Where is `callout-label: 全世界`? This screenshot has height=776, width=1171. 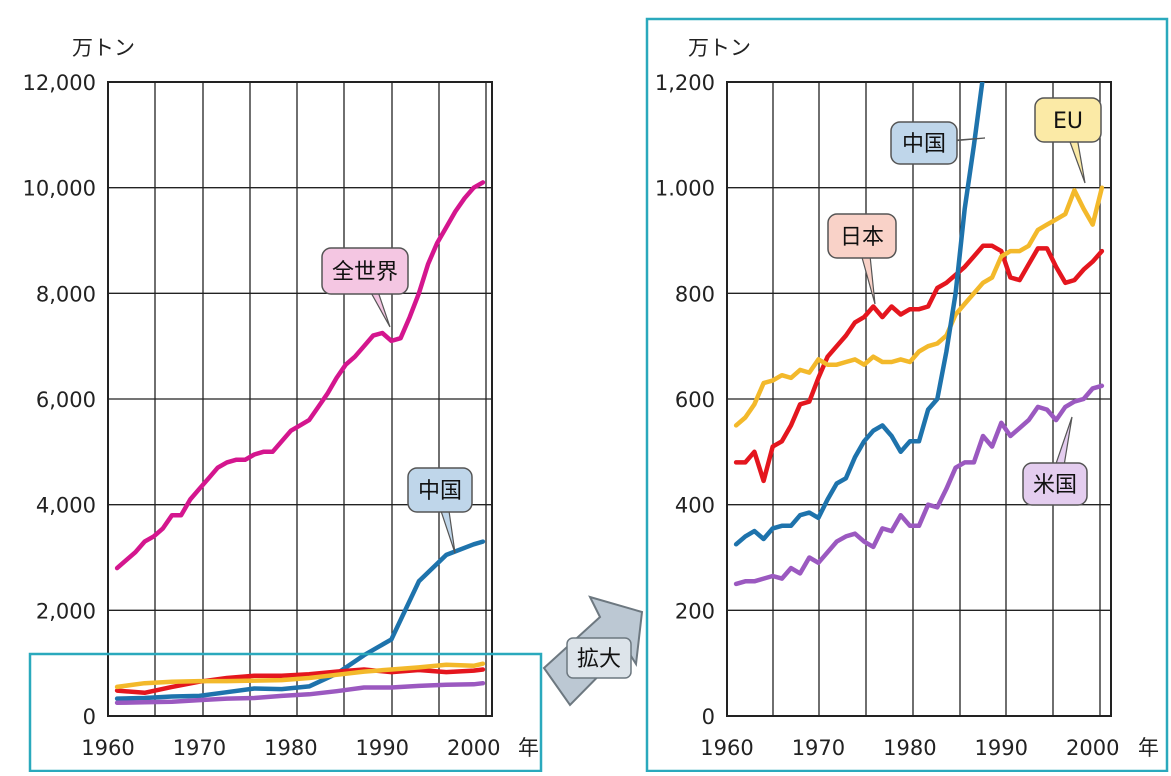 callout-label: 全世界 is located at coordinates (365, 272).